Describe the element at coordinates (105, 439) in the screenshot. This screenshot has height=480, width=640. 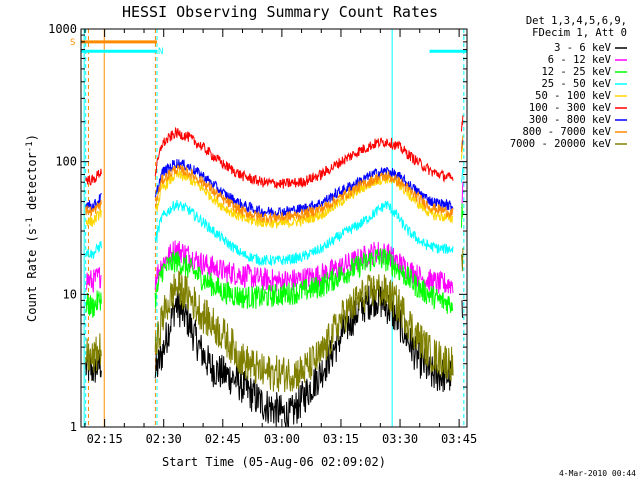
I see `x-tick-label-0: 02:15` at that location.